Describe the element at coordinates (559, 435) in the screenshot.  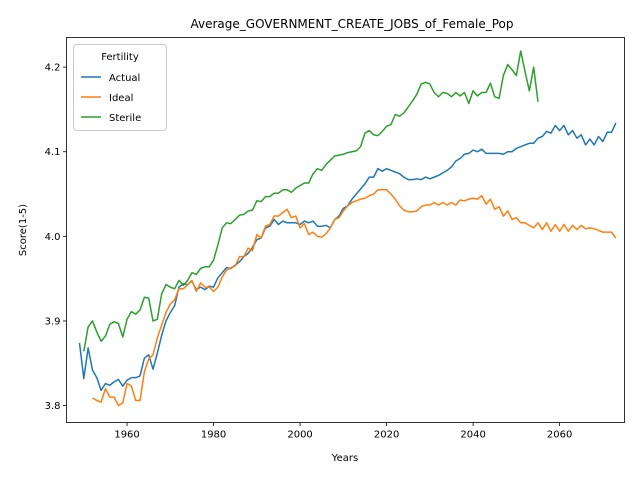
I see `x-tick-label: 2060` at that location.